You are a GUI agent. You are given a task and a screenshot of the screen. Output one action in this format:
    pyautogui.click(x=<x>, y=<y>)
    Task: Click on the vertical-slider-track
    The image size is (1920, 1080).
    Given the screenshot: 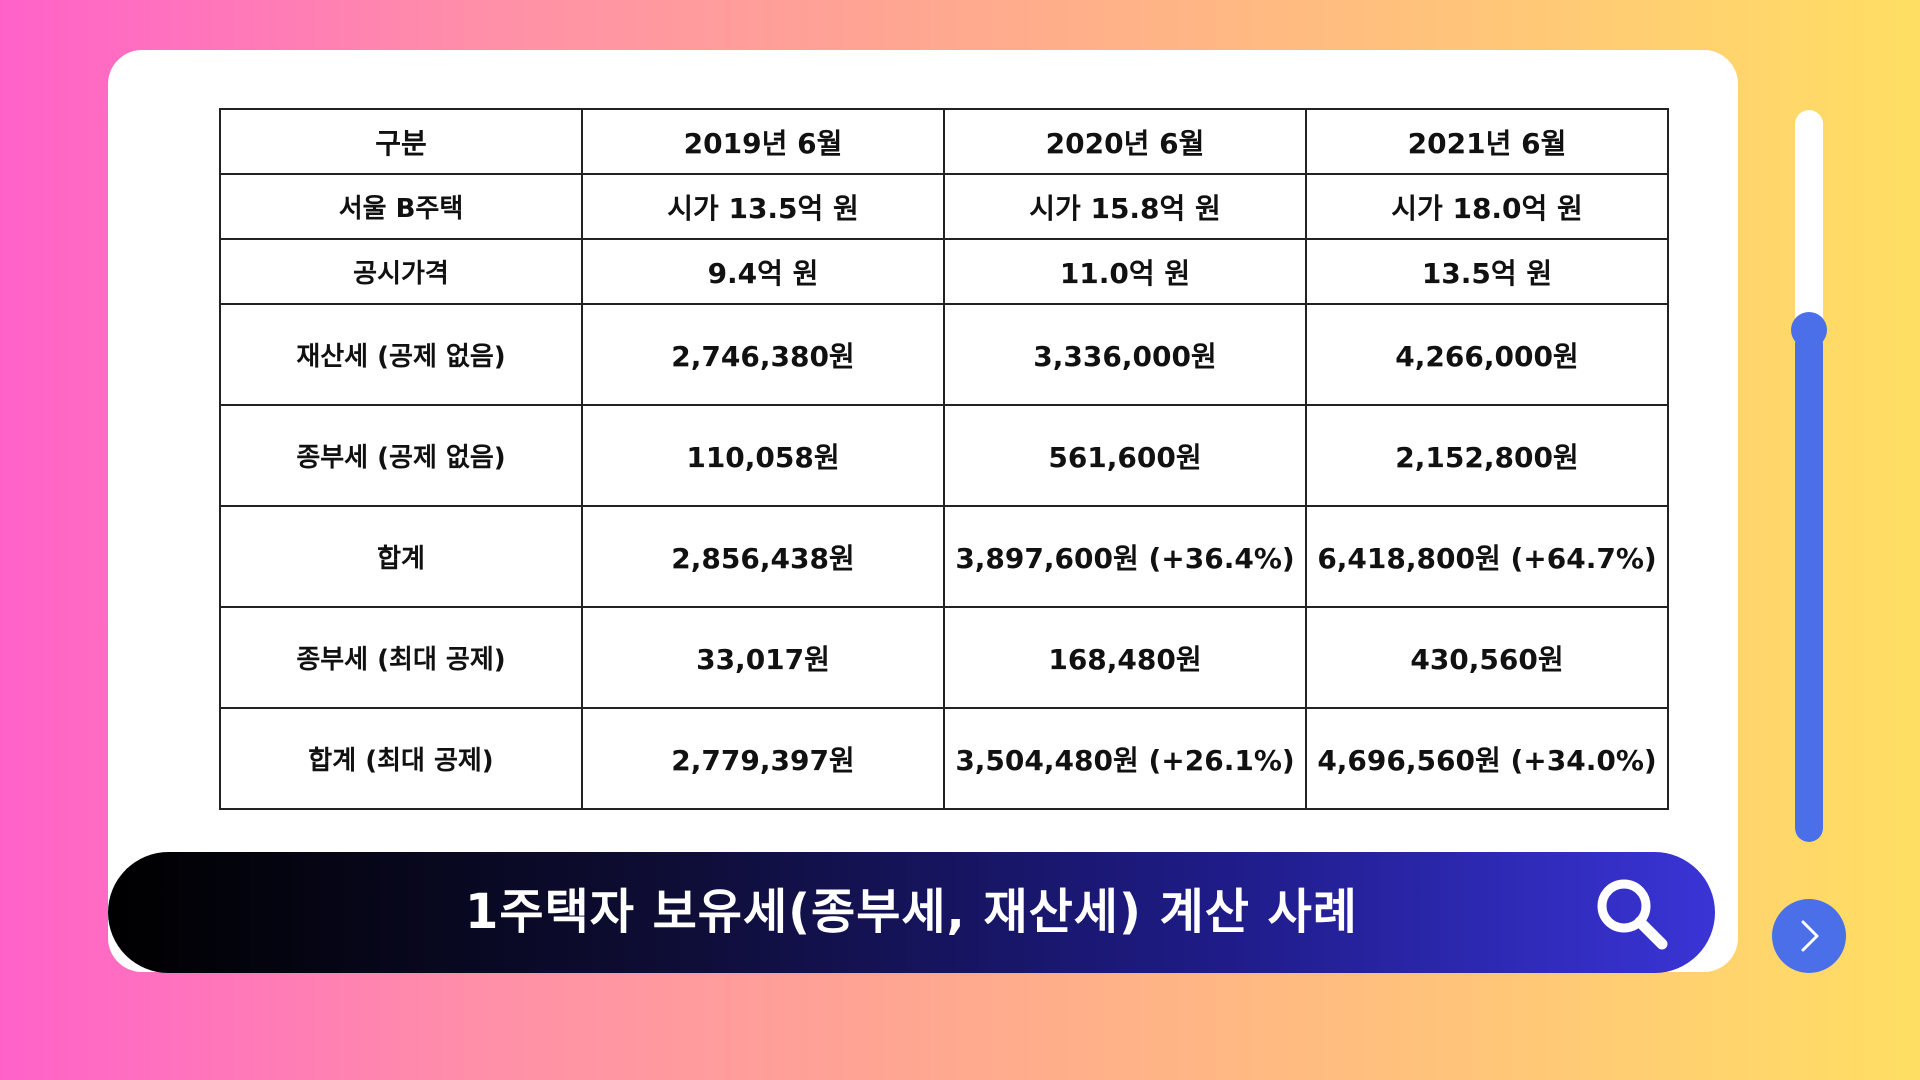 What is the action you would take?
    pyautogui.click(x=1809, y=476)
    